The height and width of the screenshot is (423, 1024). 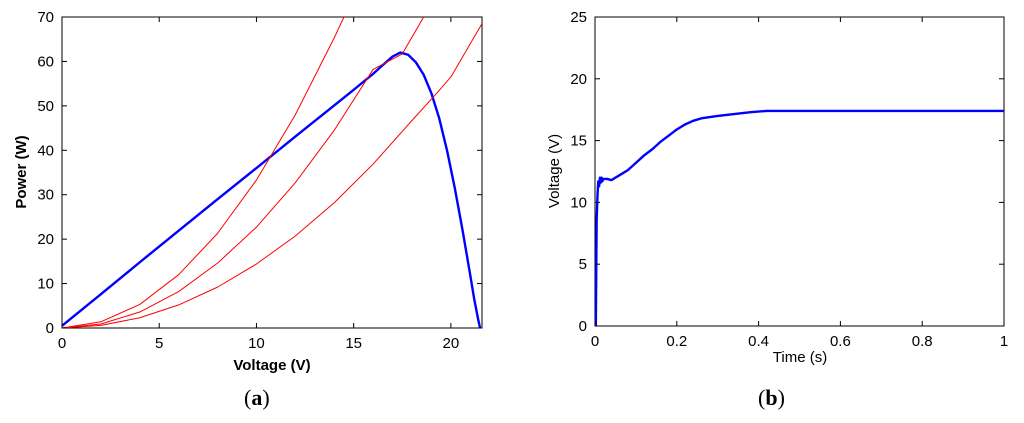 I want to click on plot-b-xlabel: Time (s), so click(x=800, y=357).